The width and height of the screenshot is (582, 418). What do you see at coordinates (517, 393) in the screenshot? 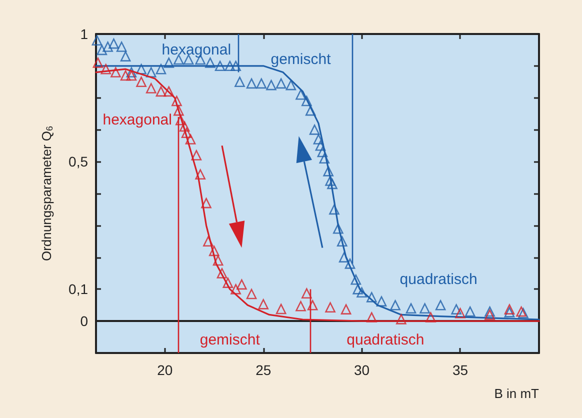
I see `x-axis-title: B in mT` at bounding box center [517, 393].